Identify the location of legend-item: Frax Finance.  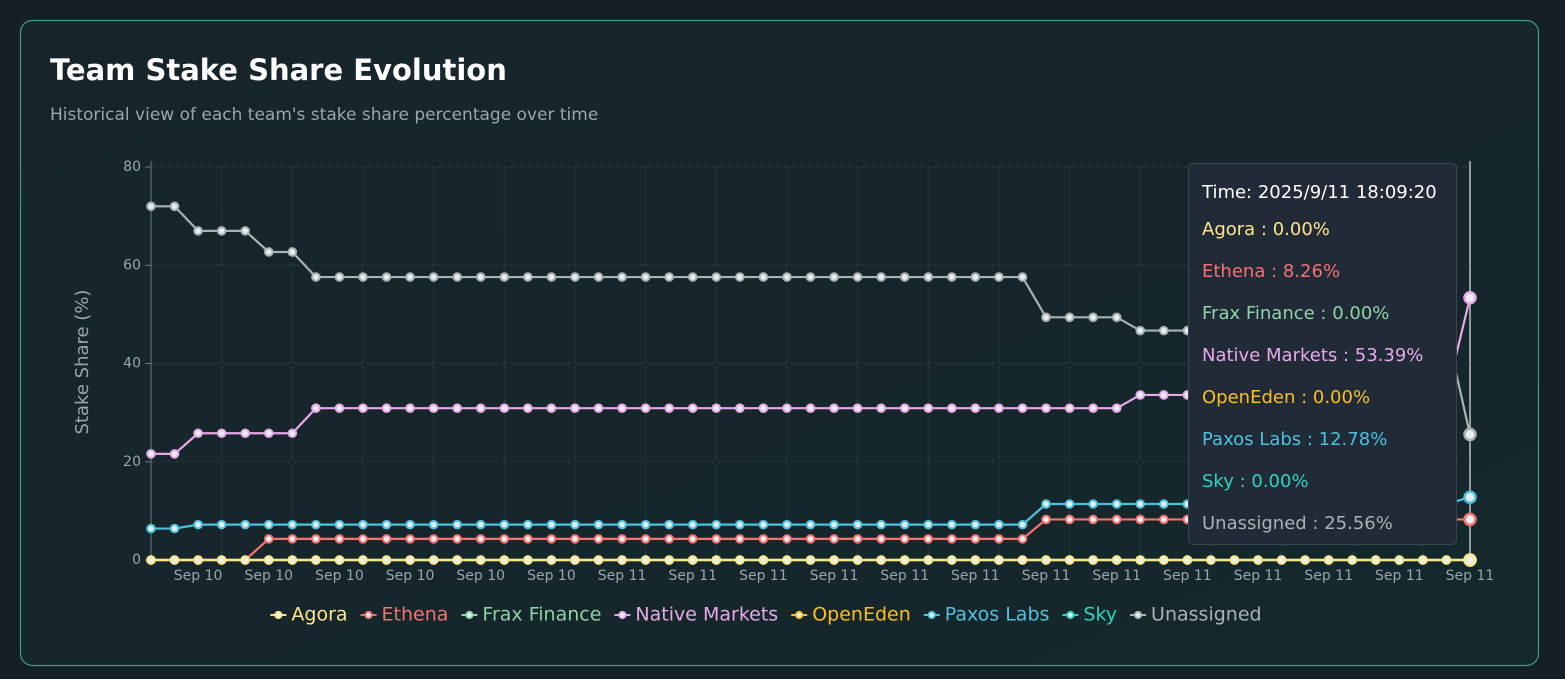
(531, 615).